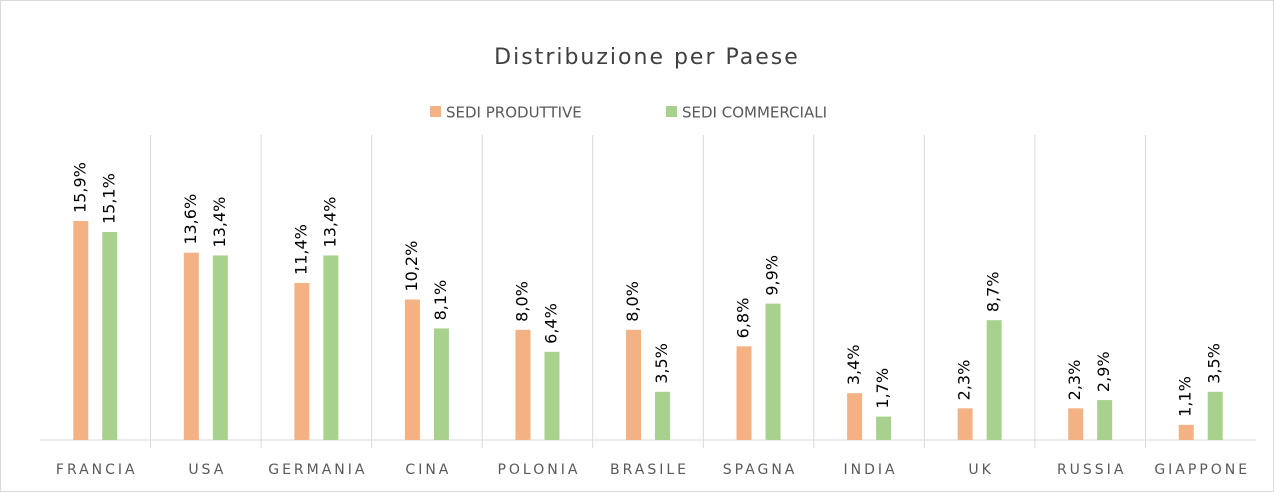 The width and height of the screenshot is (1274, 492). What do you see at coordinates (1202, 470) in the screenshot?
I see `x-tick-label: GIAPPONE` at bounding box center [1202, 470].